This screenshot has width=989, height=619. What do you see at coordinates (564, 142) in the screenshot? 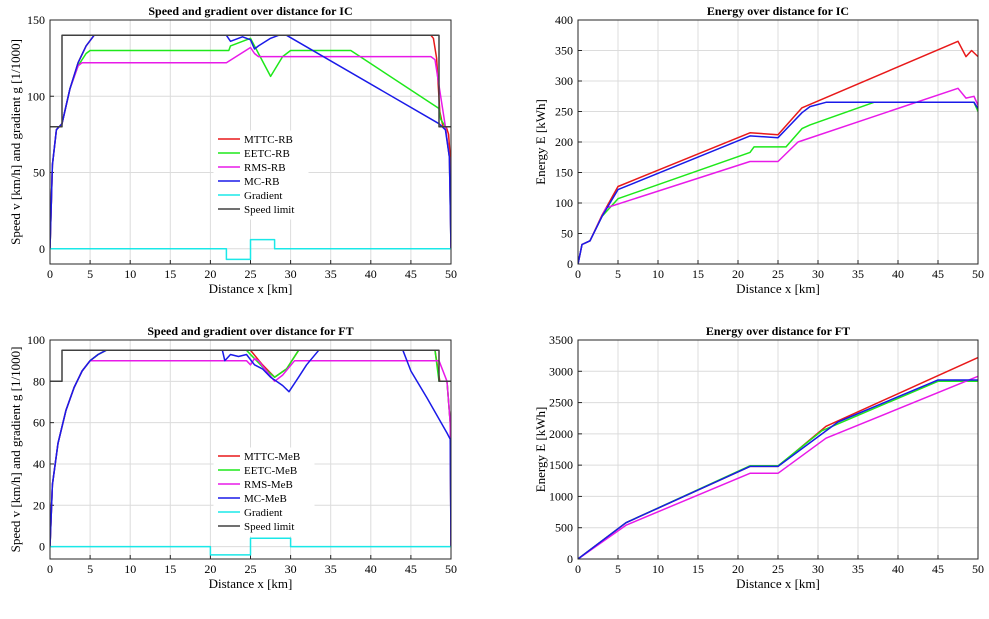
I see `y-tick-label: 200` at bounding box center [564, 142].